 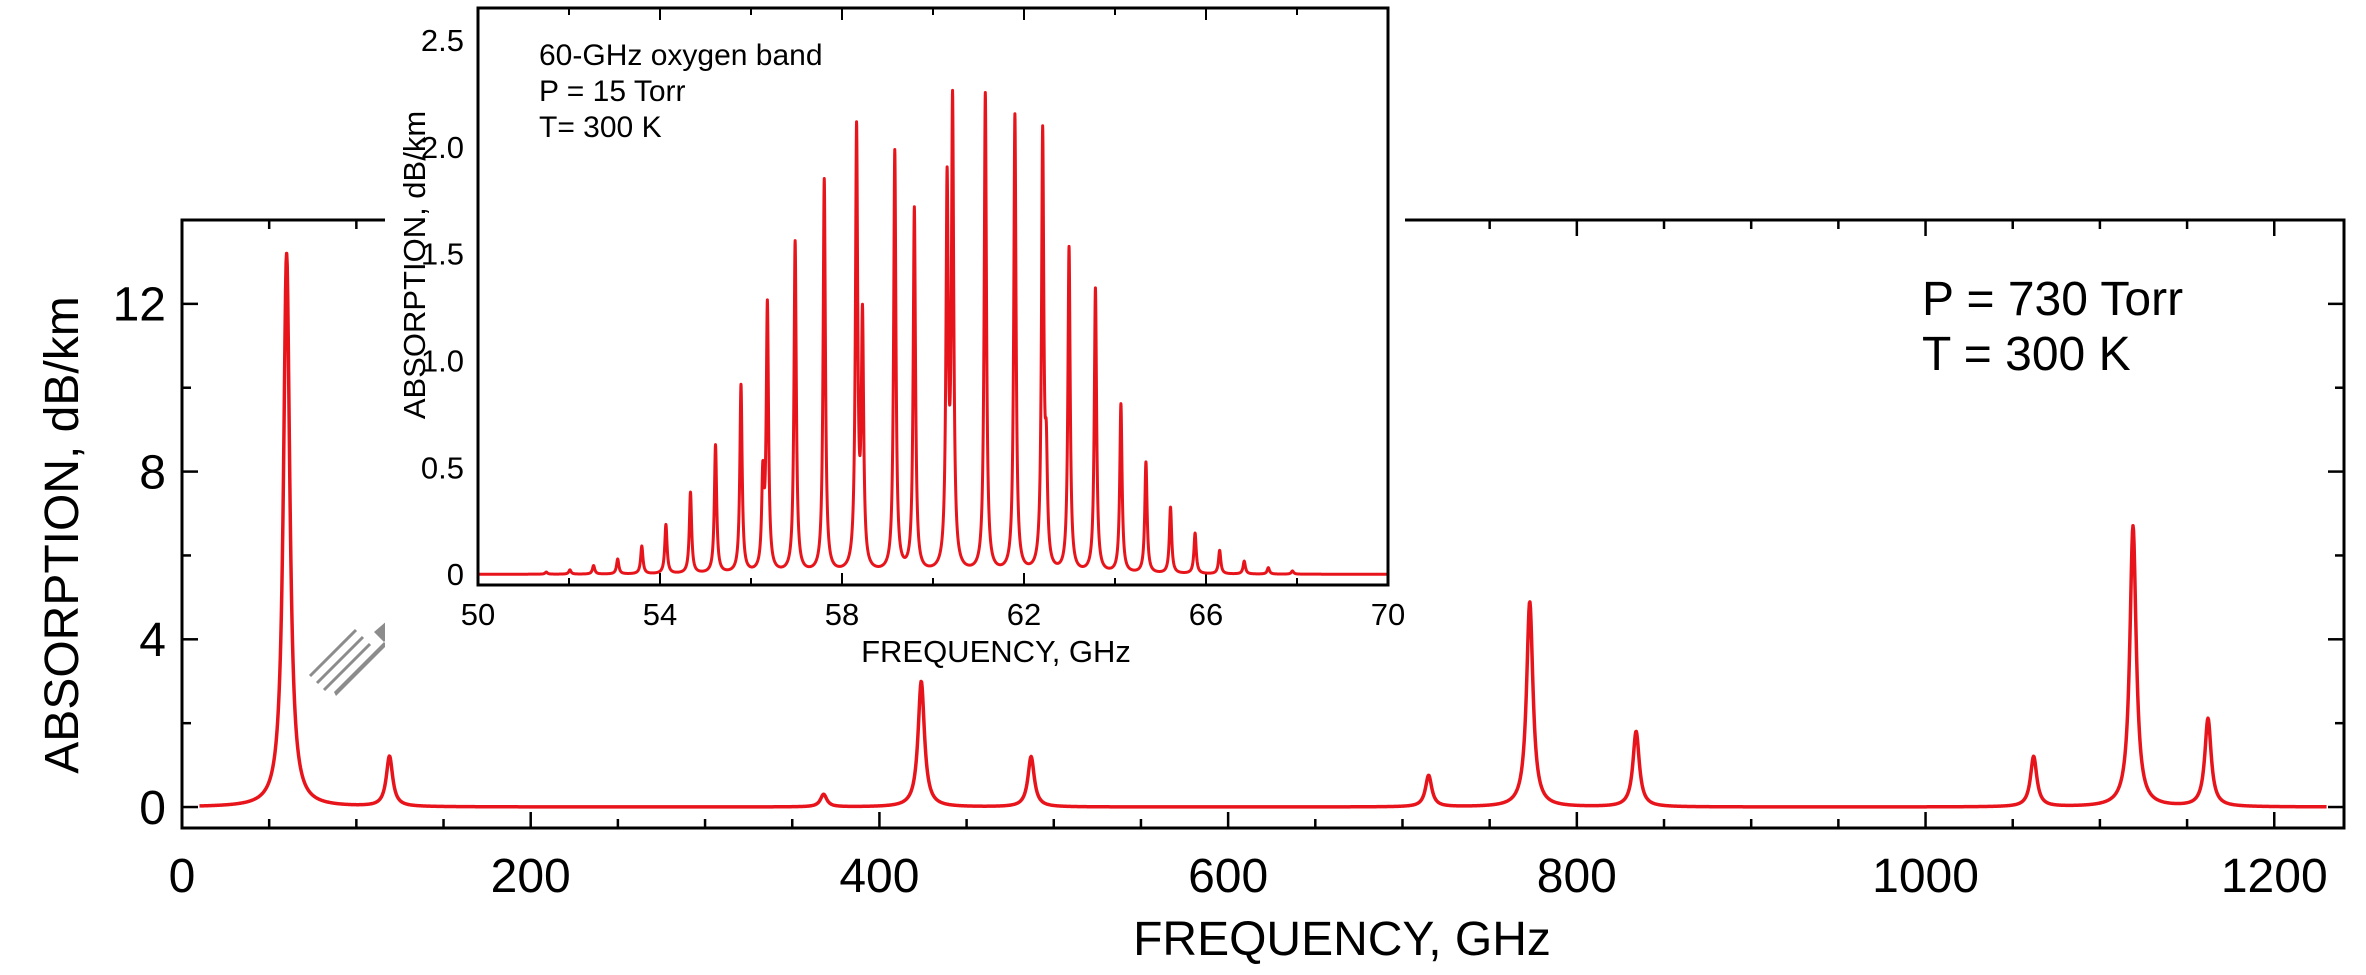 I want to click on inset-x-tick-label: 70, so click(x=1388, y=614).